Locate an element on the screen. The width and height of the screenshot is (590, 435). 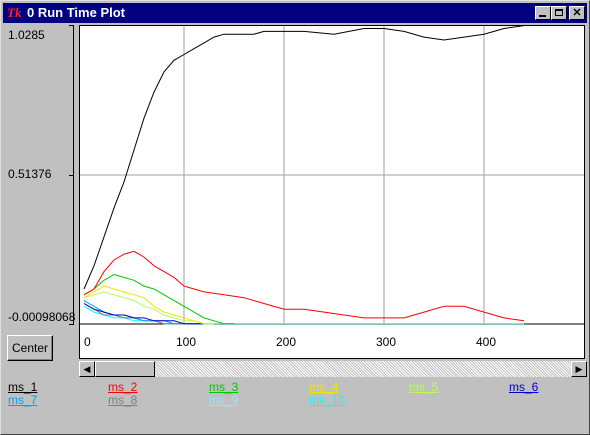
scroll-right-button: ▶ is located at coordinates (579, 369).